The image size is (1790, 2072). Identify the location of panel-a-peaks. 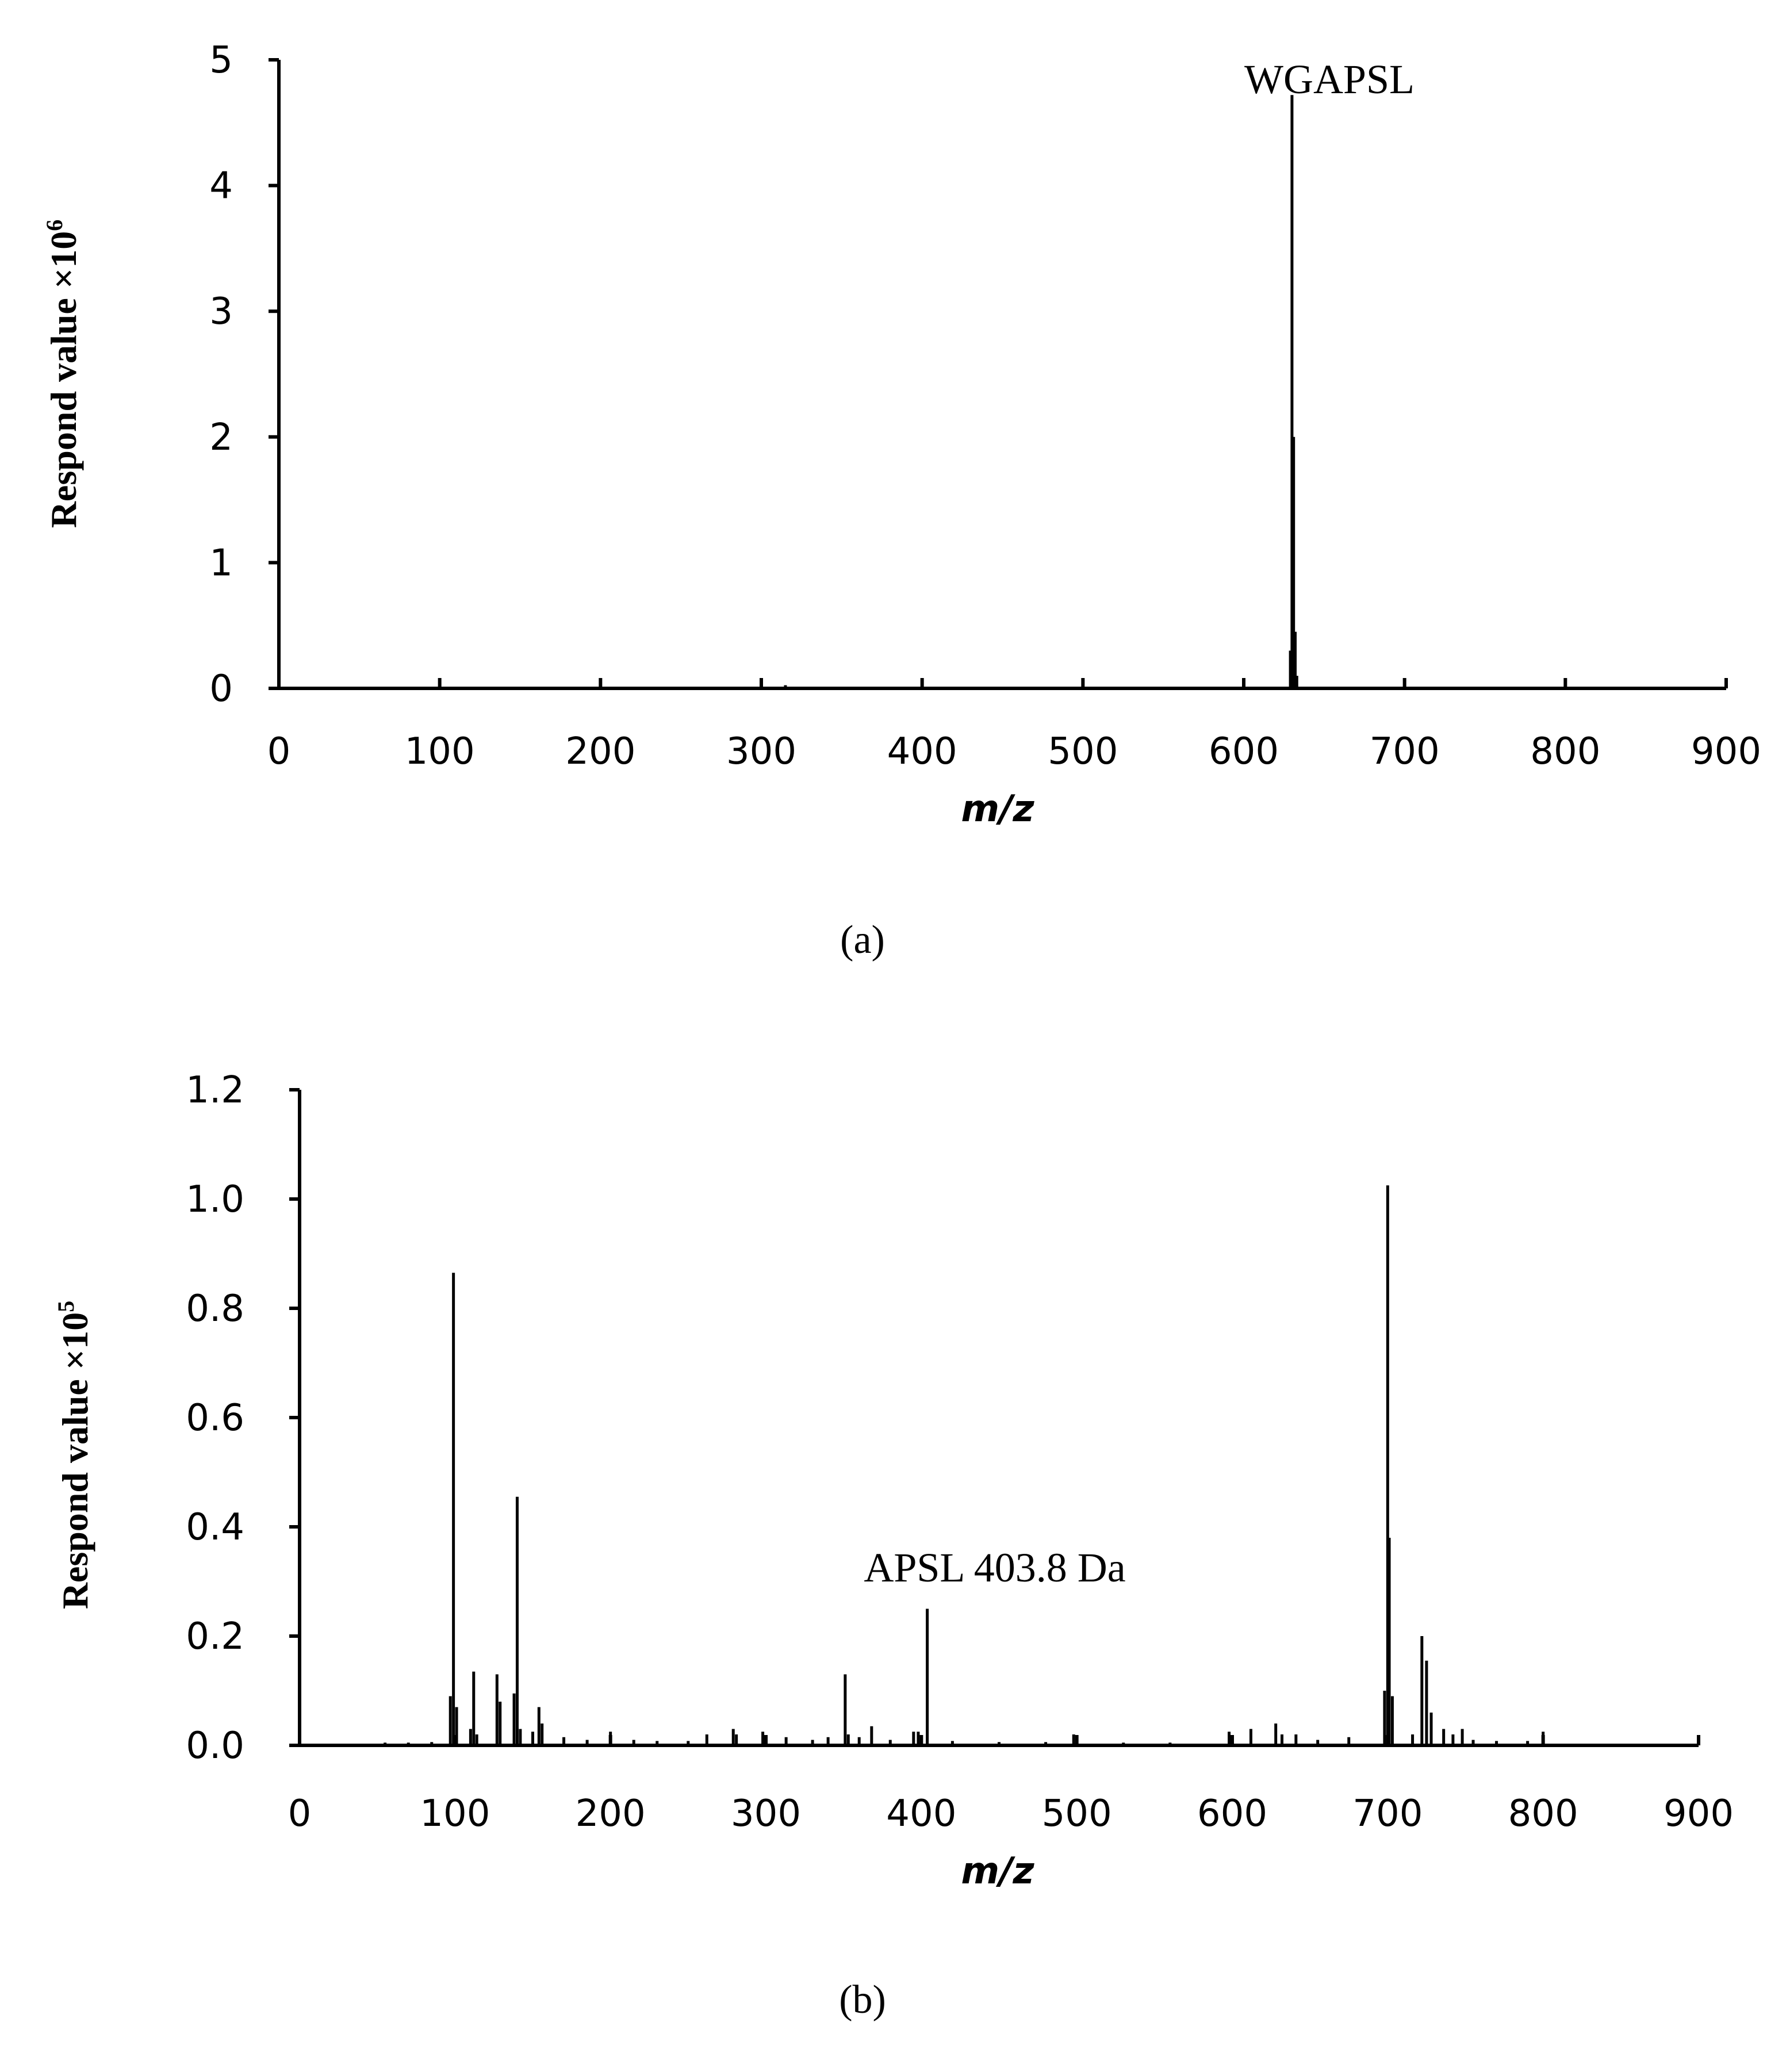
(909, 391).